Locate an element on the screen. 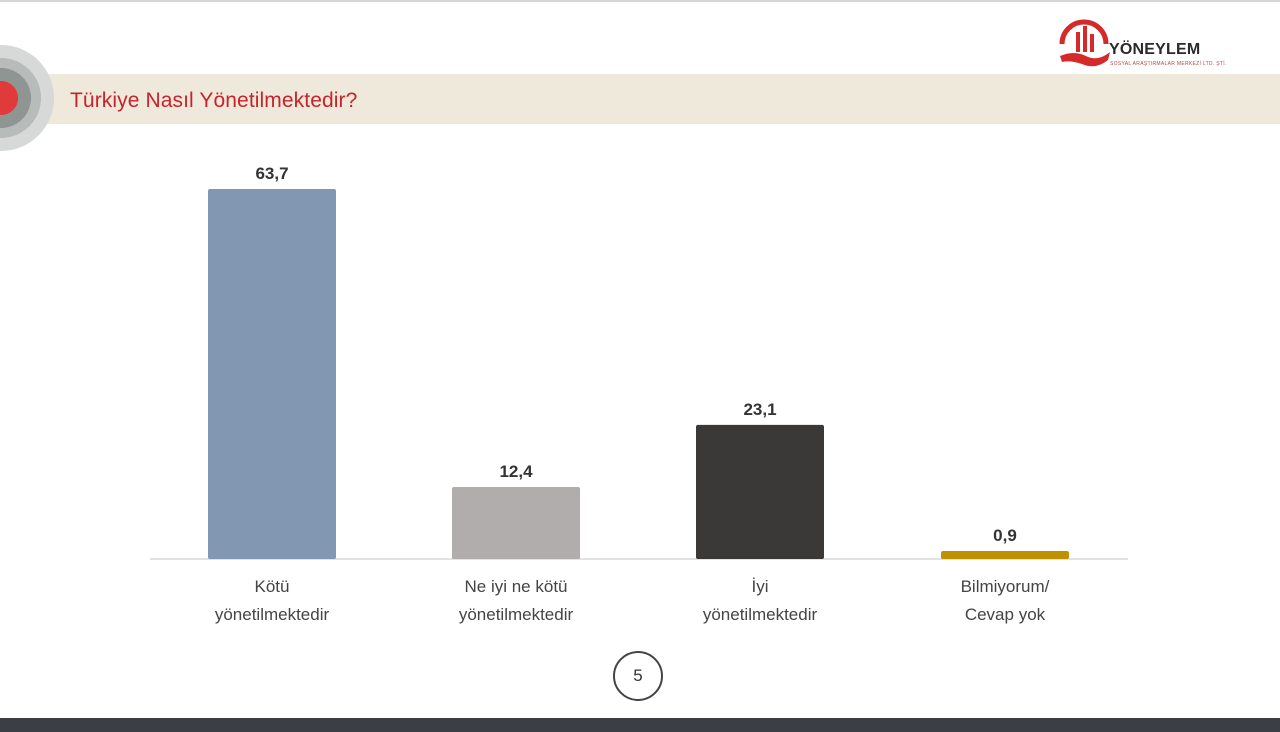 This screenshot has height=732, width=1280. logo-subtext: SOSYAL ARAŞTIRMALAR MERKEZİ LTD. ŞTİ. is located at coordinates (1168, 64).